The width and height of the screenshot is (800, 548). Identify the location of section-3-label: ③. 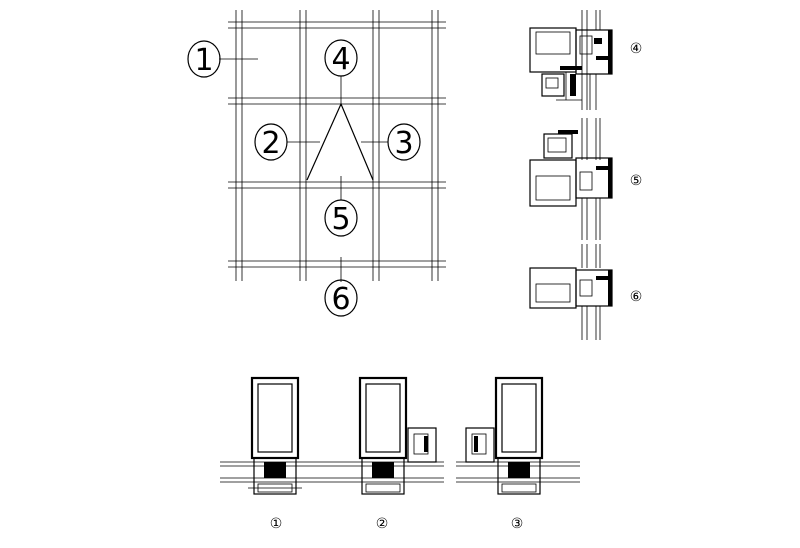
(517, 524).